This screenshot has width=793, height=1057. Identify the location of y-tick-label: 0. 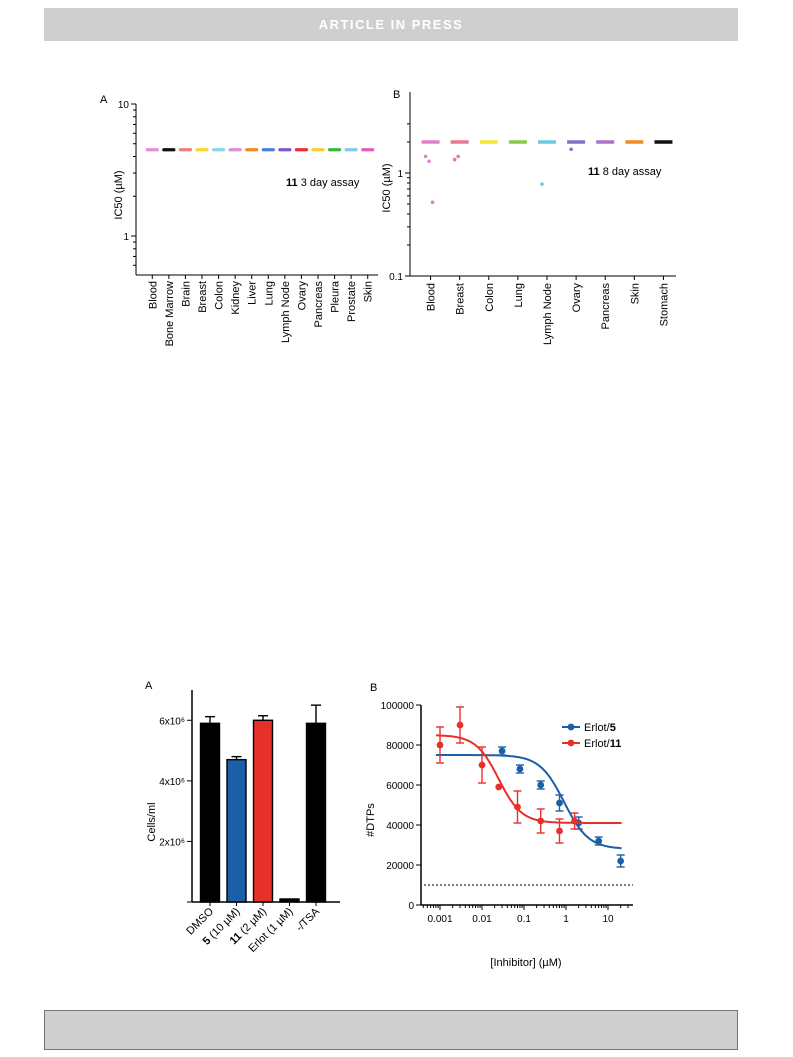
(411, 906).